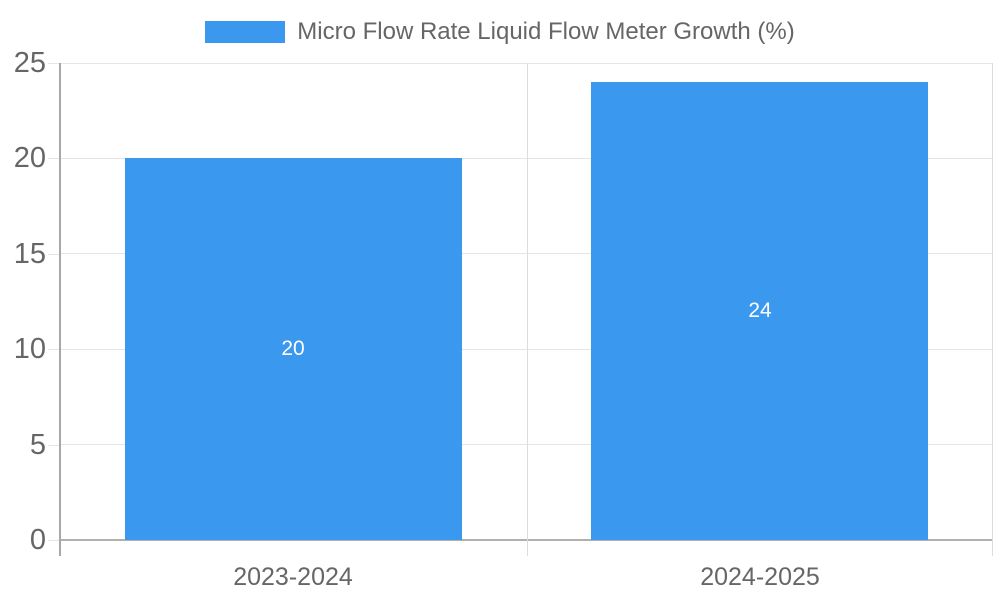 The height and width of the screenshot is (600, 1000). Describe the element at coordinates (29, 349) in the screenshot. I see `y-tick-label: 10` at that location.